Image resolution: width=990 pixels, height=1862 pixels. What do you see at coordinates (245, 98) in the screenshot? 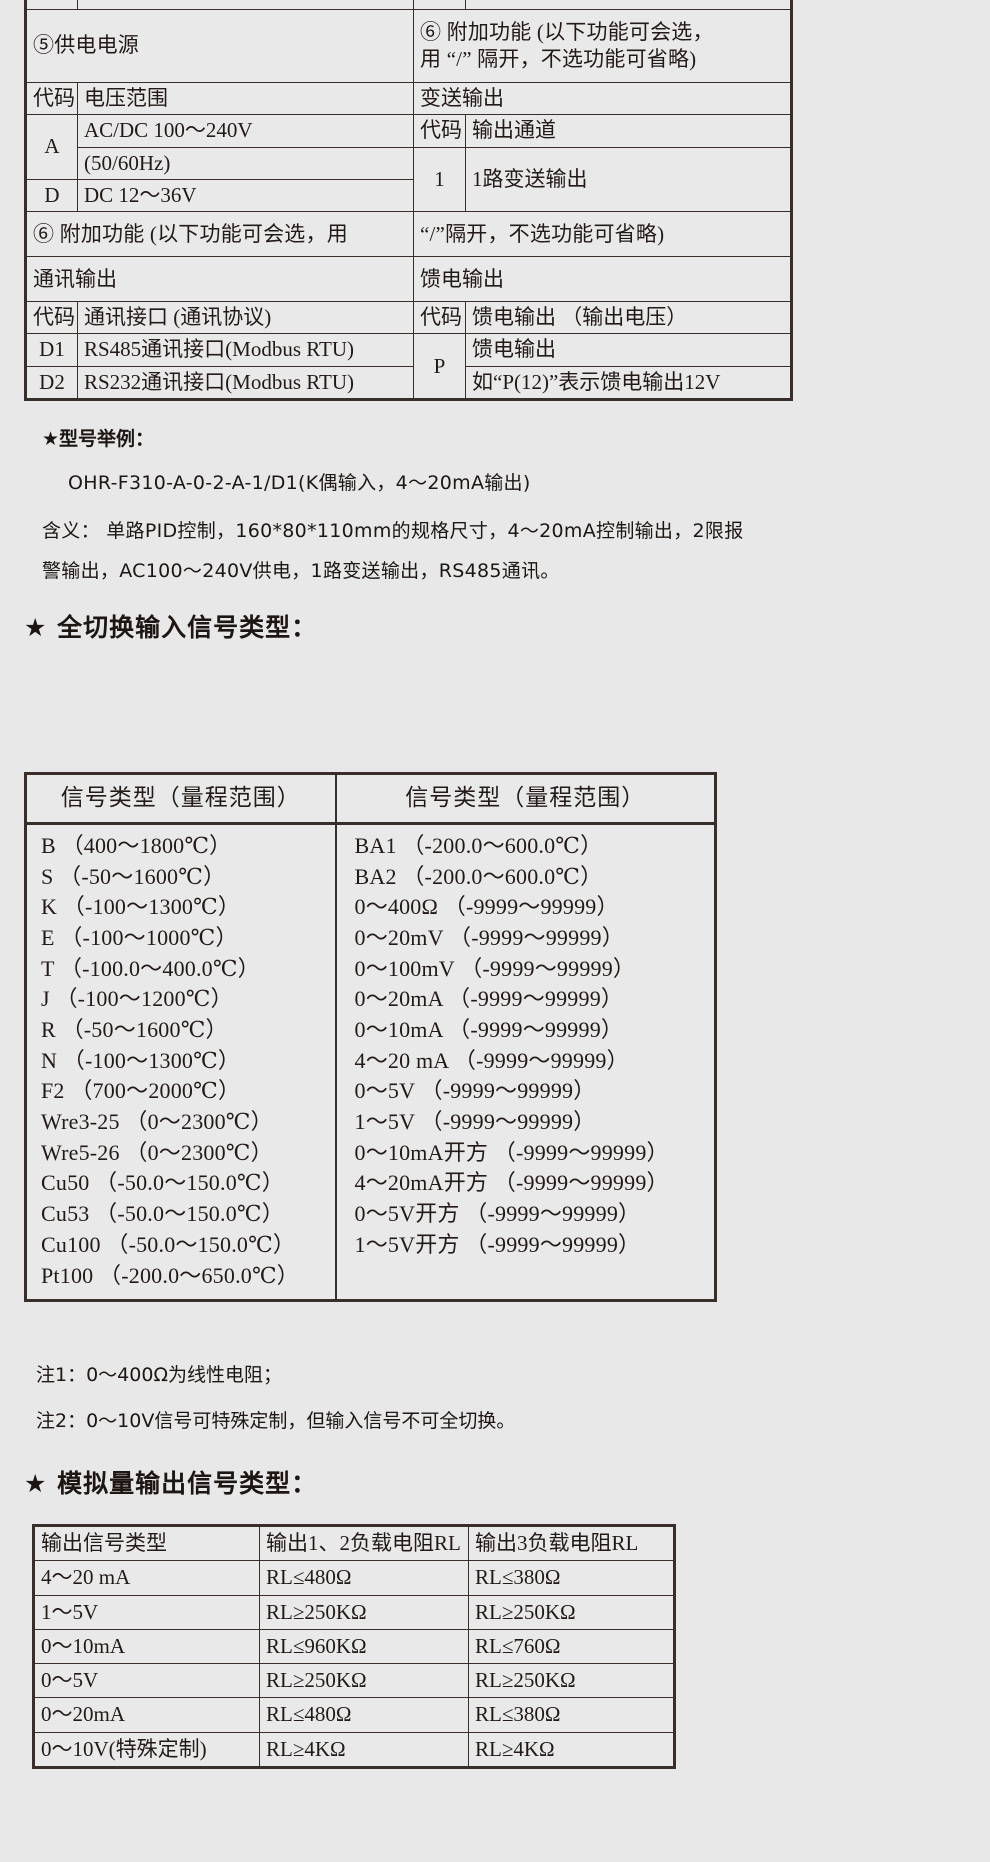
I see `left-header-desc: 电压范围` at bounding box center [245, 98].